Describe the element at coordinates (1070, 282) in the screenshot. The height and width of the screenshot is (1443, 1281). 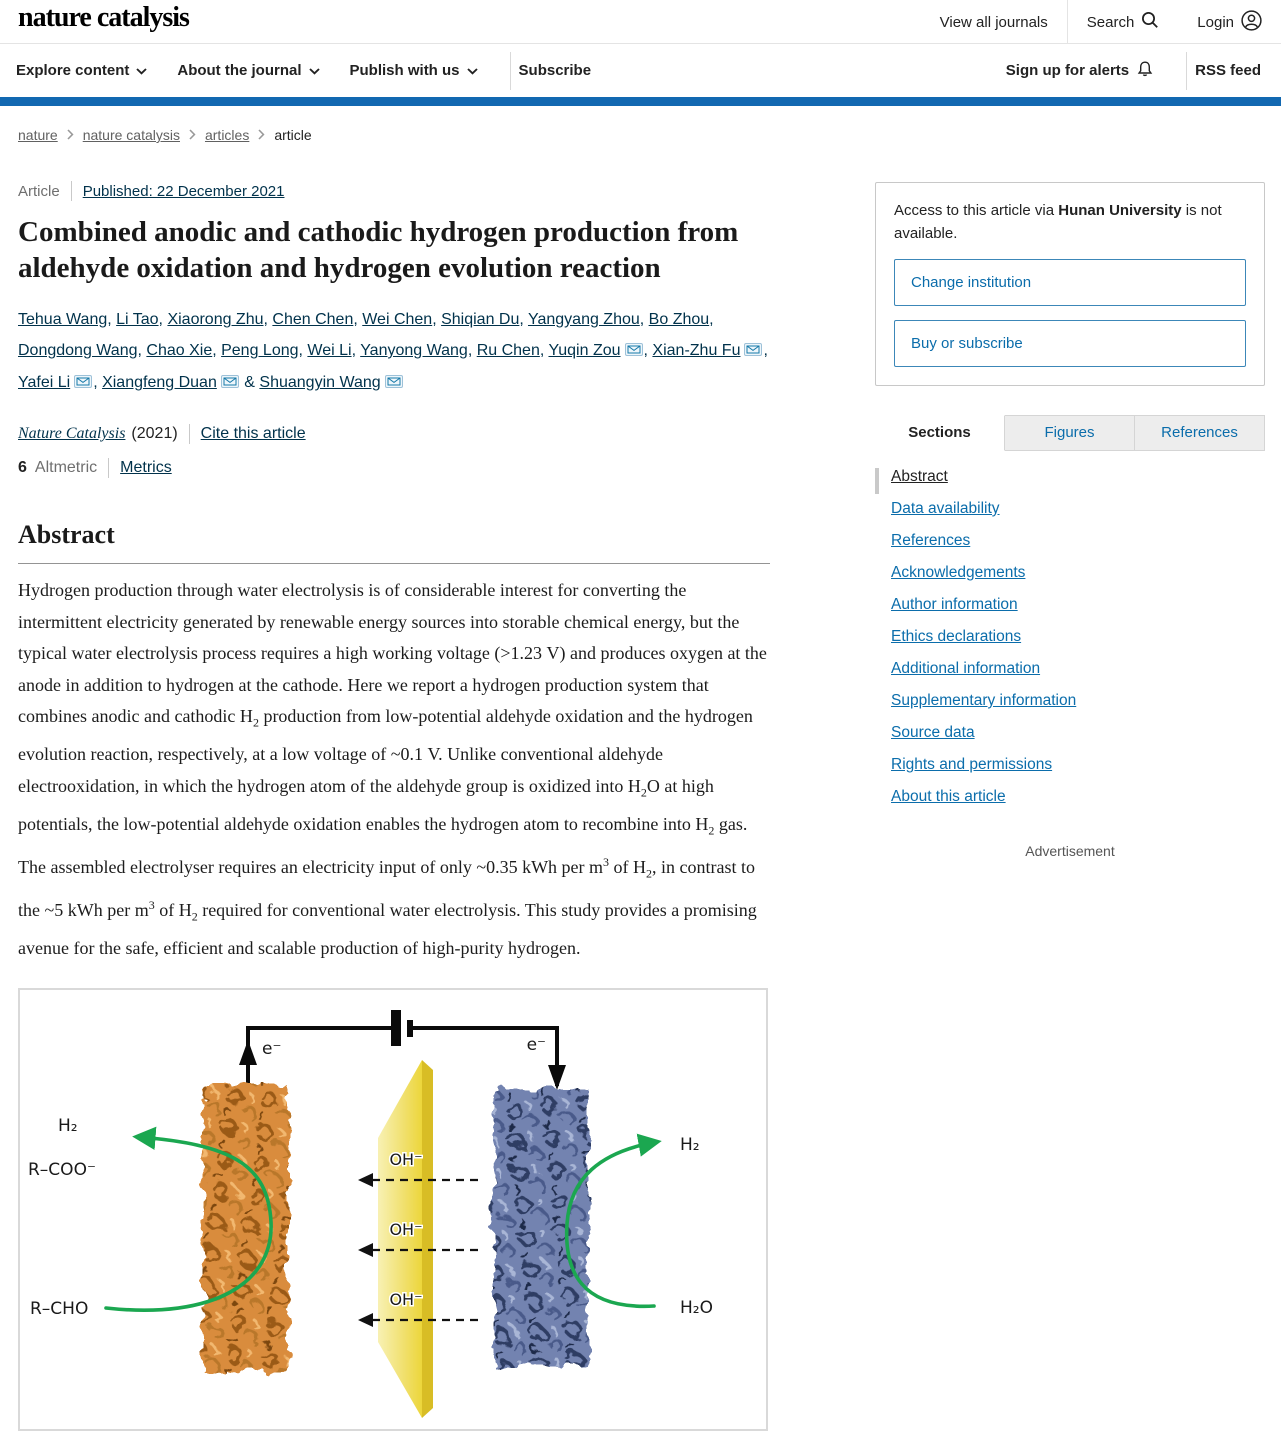
I see `change-institution-button: Change institution` at that location.